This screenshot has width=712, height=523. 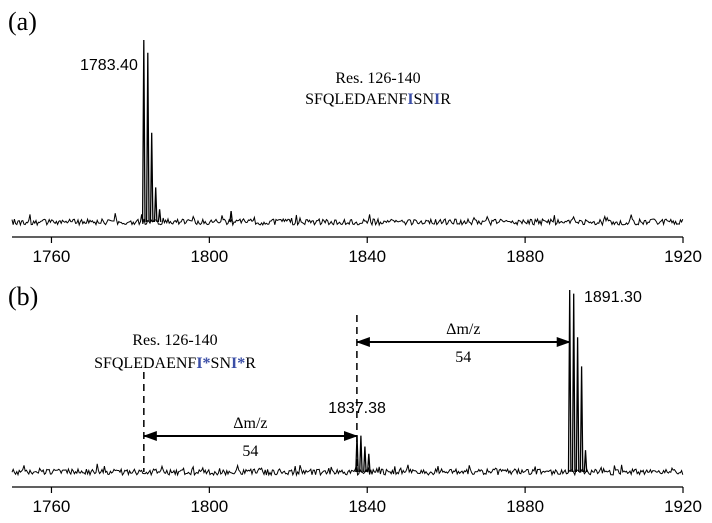 I want to click on panel-a-label: (a), so click(x=22, y=21).